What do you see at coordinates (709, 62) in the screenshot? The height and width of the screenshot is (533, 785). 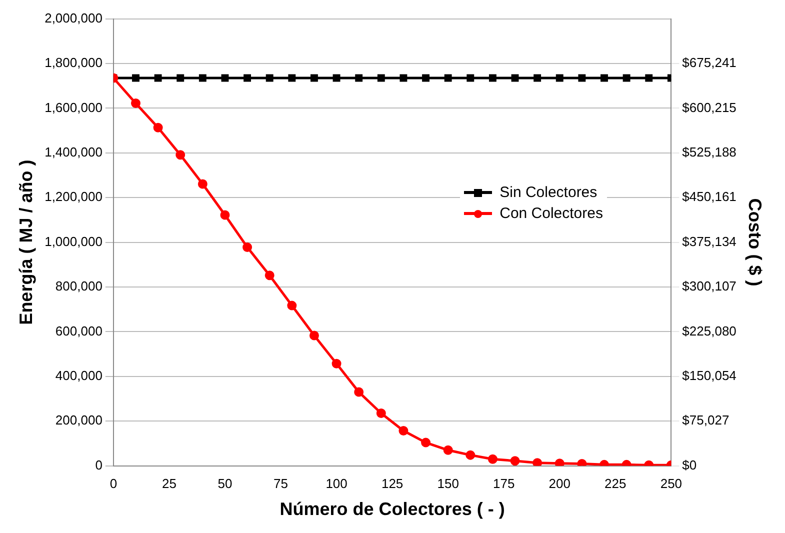 I see `y2-tick-label: $675,241` at bounding box center [709, 62].